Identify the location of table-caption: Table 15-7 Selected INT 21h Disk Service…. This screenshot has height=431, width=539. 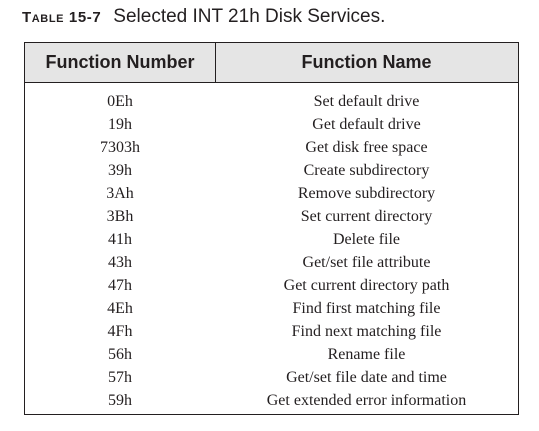
(203, 19).